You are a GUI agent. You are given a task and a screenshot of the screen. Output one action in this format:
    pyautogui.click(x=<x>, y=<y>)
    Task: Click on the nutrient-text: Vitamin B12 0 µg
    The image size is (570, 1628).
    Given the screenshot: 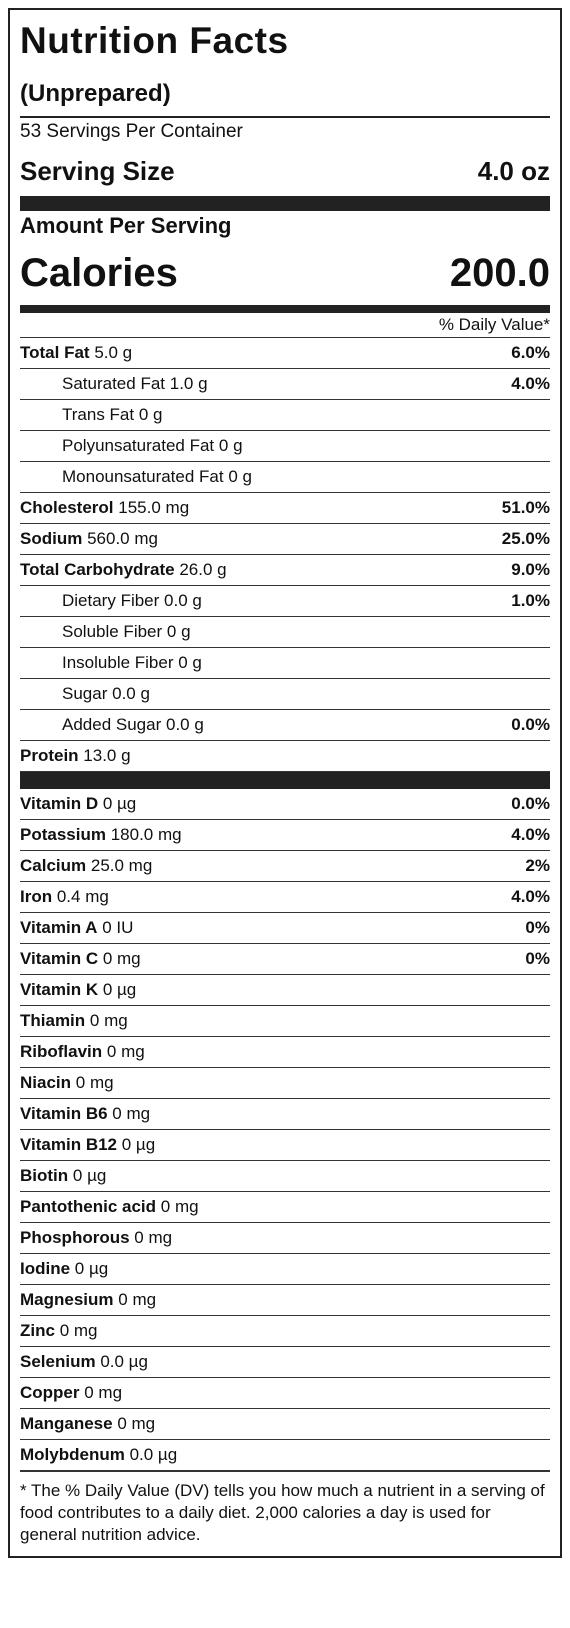 What is the action you would take?
    pyautogui.click(x=87, y=1145)
    